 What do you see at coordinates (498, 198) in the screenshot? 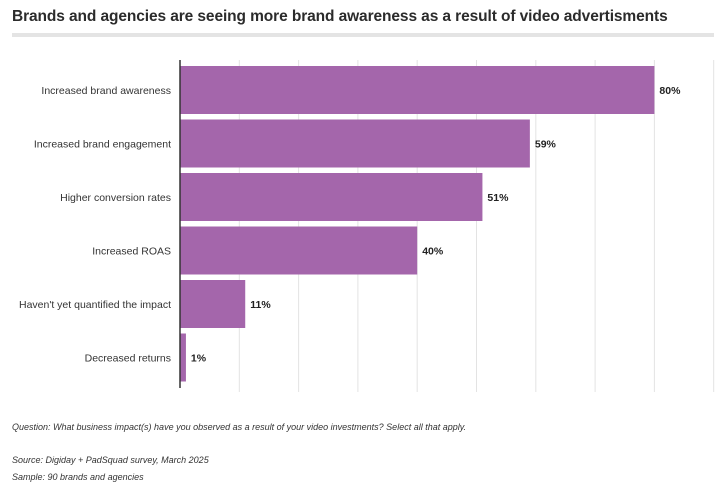
I see `value-label: 51%` at bounding box center [498, 198].